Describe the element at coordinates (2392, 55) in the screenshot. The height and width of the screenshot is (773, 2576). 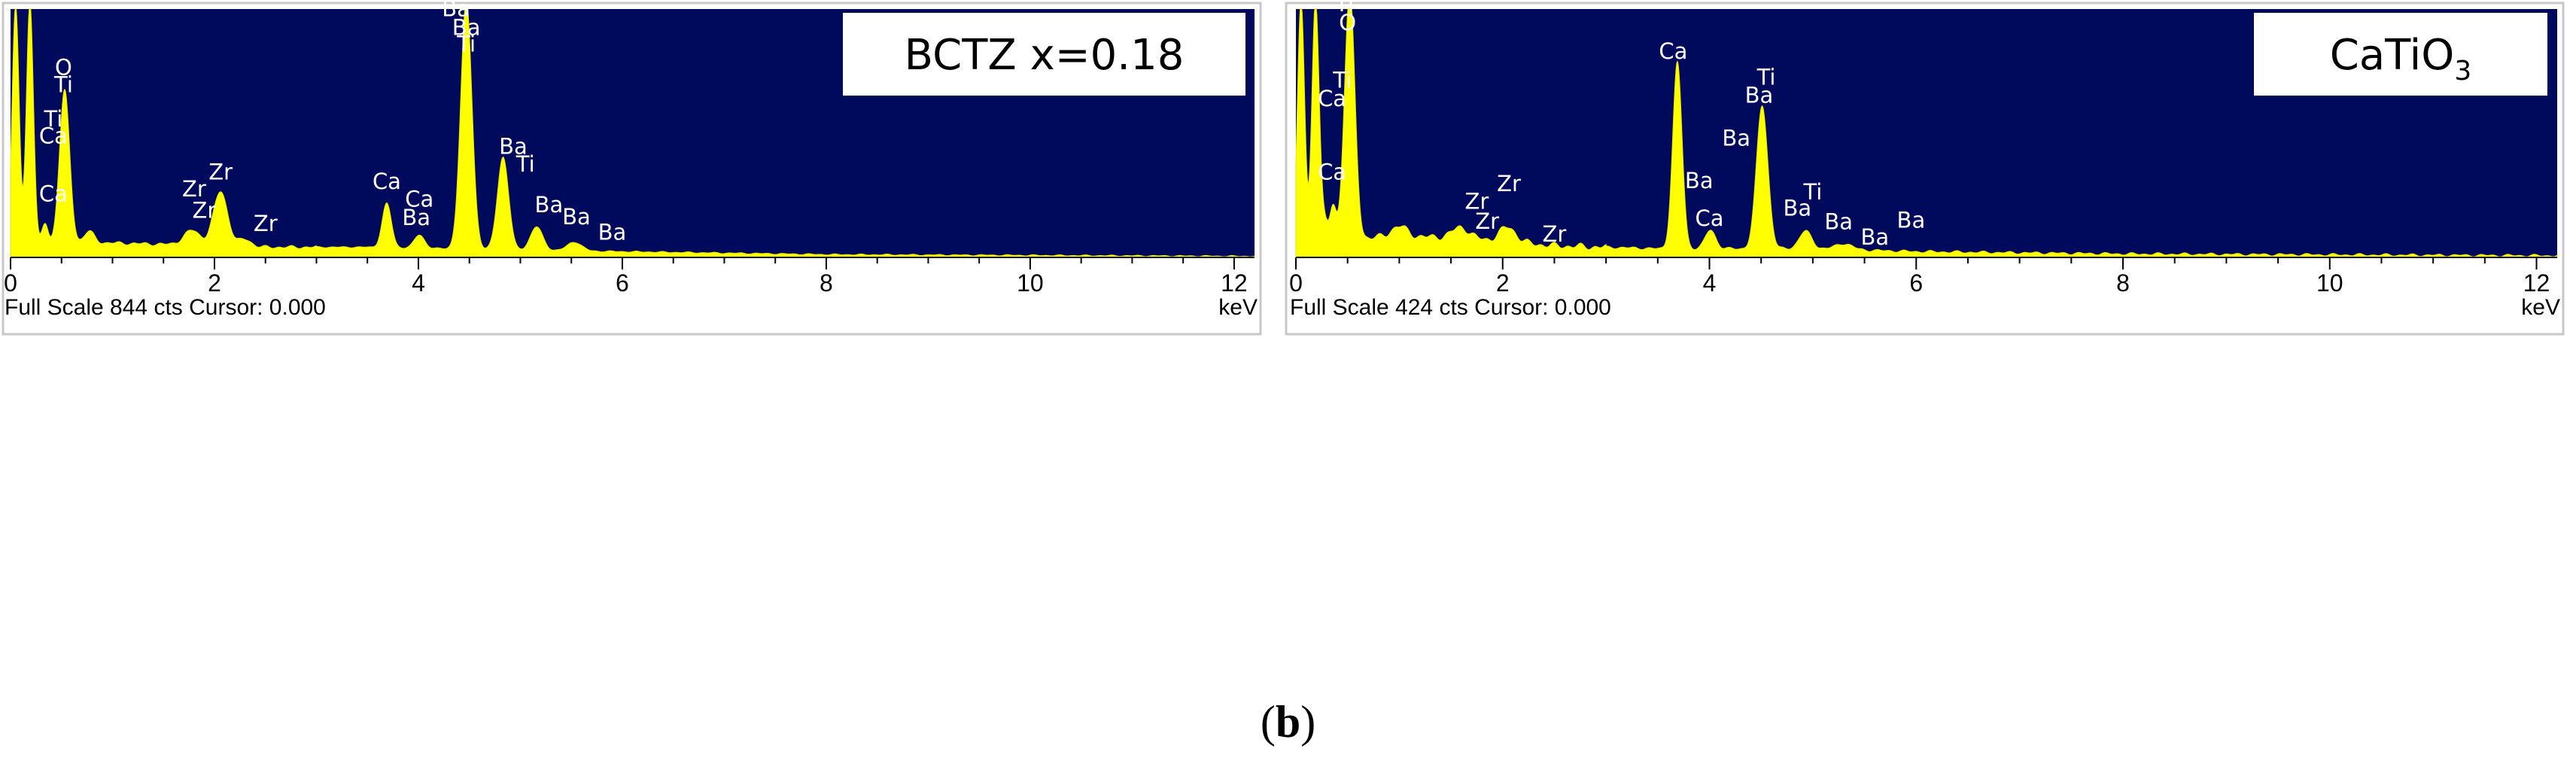
I see `sample-label-text: CaTiO` at that location.